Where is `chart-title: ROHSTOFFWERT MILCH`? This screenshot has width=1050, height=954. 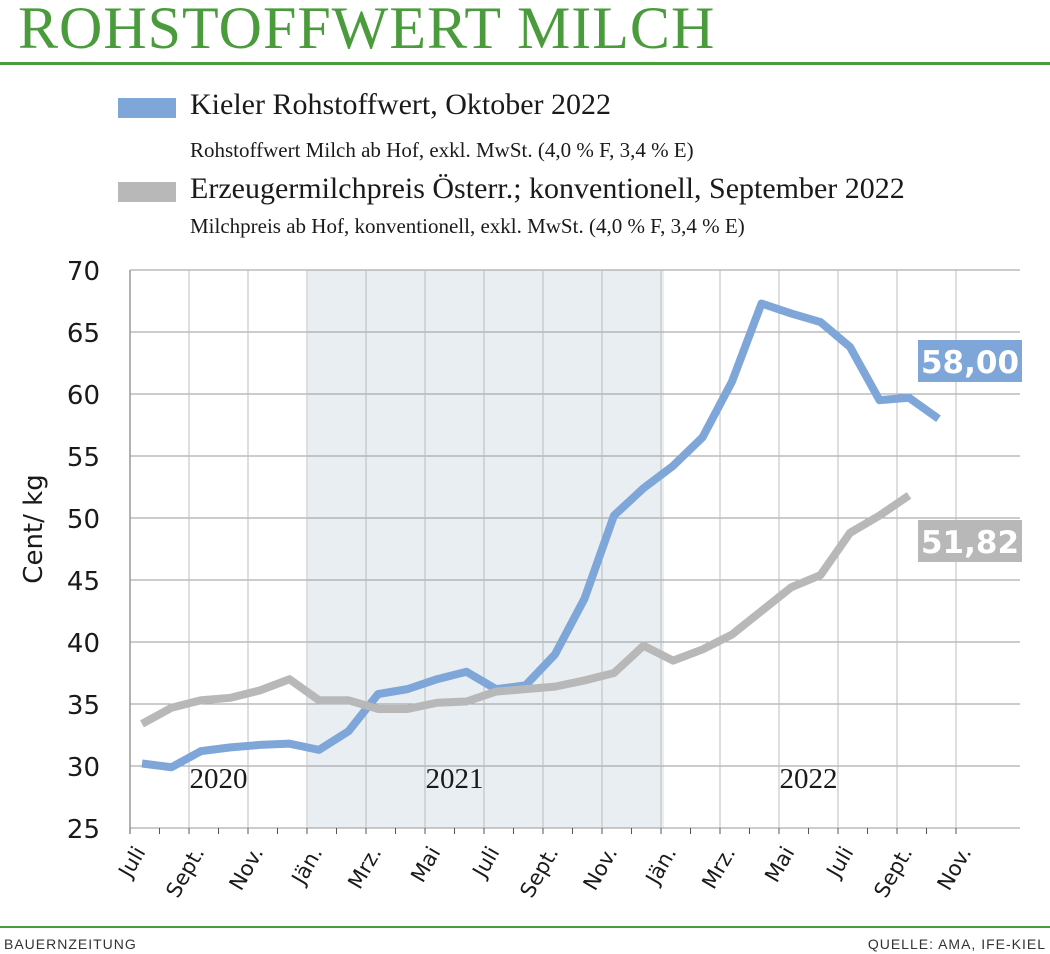 chart-title: ROHSTOFFWERT MILCH is located at coordinates (367, 30).